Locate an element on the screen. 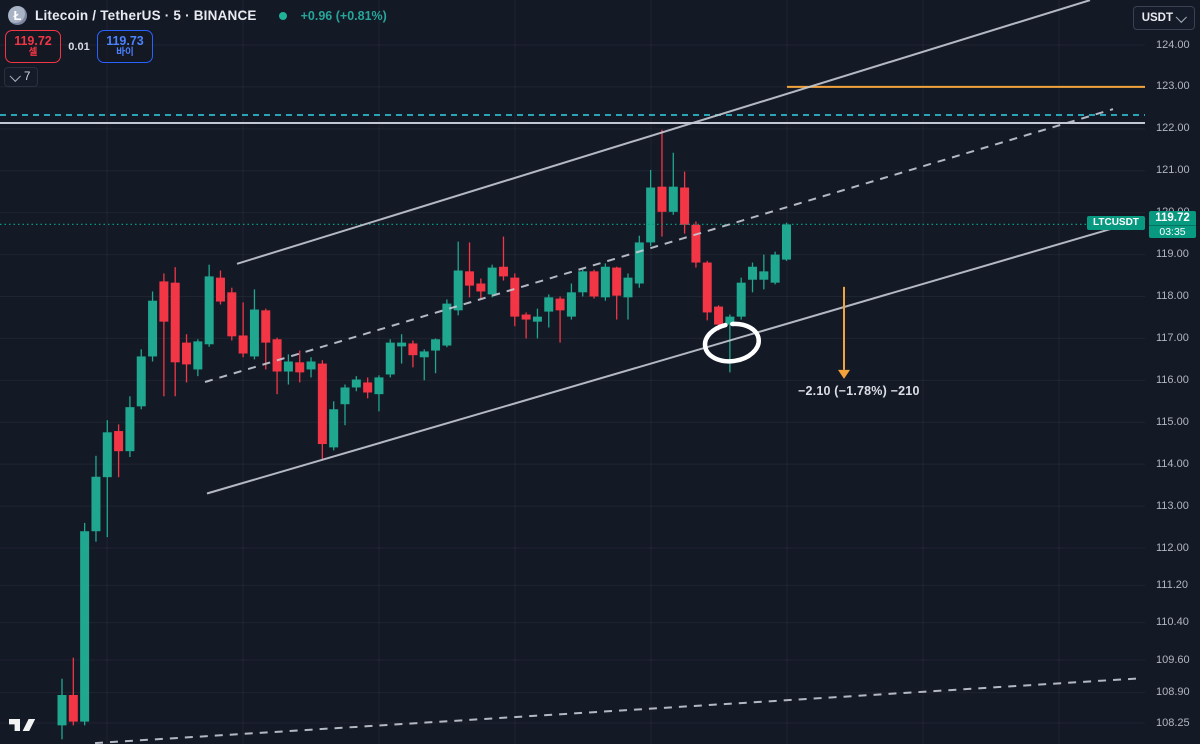  currency-label: USDT is located at coordinates (1157, 18).